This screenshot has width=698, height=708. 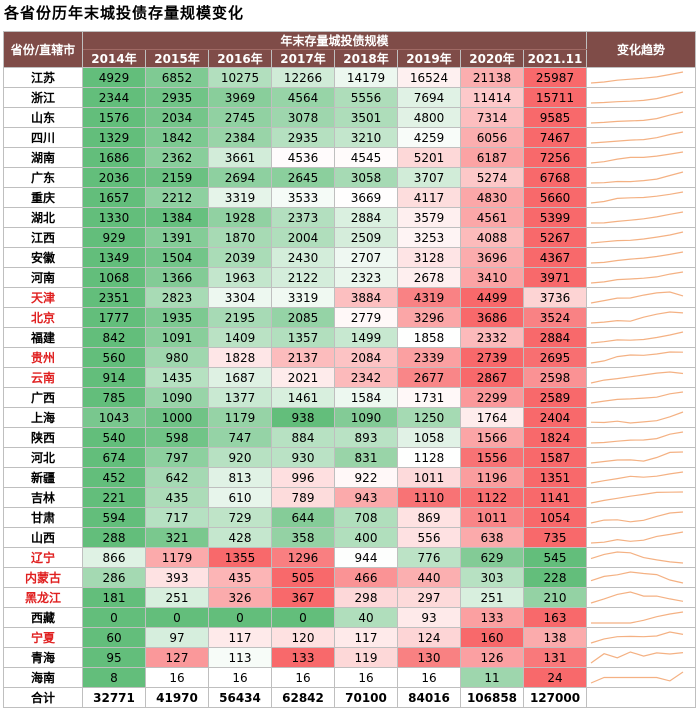 What do you see at coordinates (43, 297) in the screenshot?
I see `province-name: 天津` at bounding box center [43, 297].